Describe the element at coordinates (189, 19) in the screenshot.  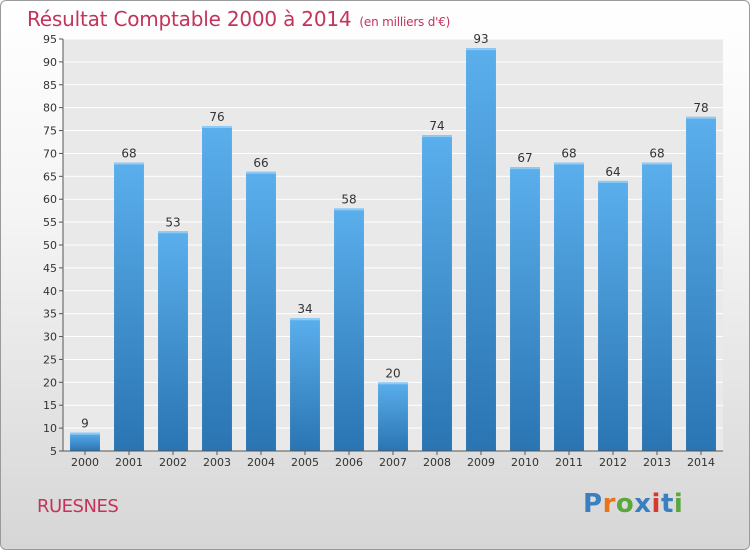
I see `chart-title-text: Résultat Comptable 2000 à 2014` at that location.